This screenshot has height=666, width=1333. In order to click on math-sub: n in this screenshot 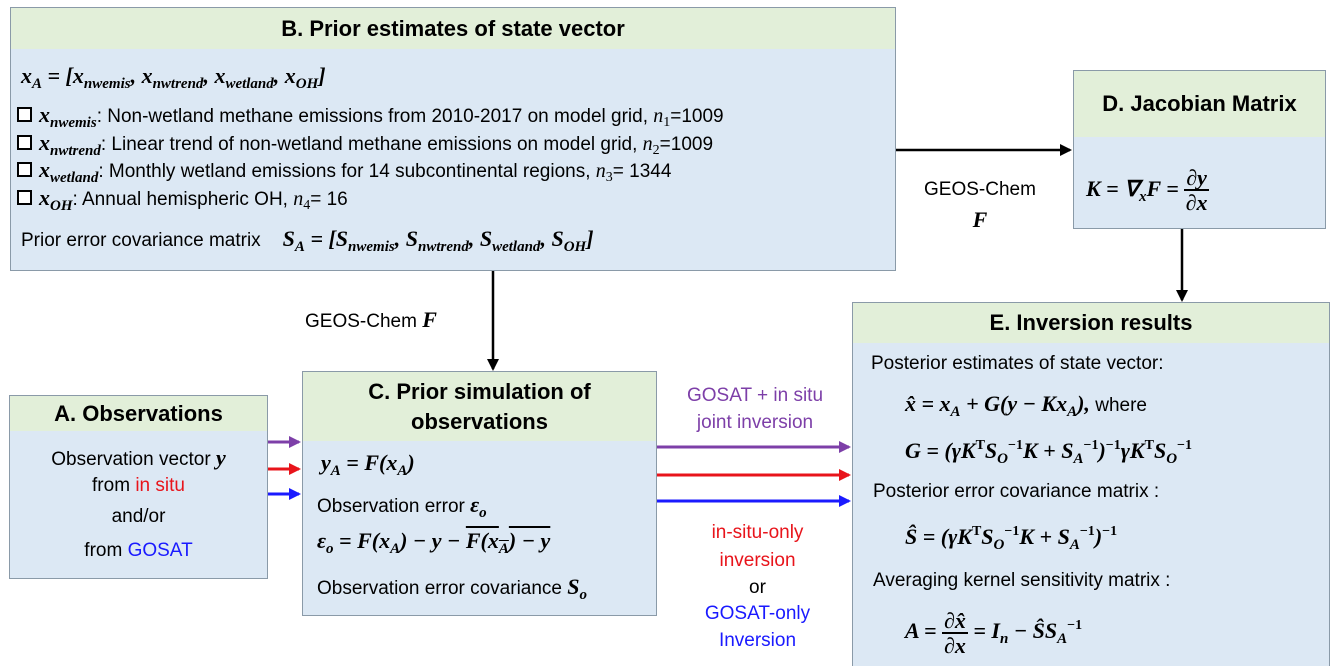, I will do `click(1004, 639)`.